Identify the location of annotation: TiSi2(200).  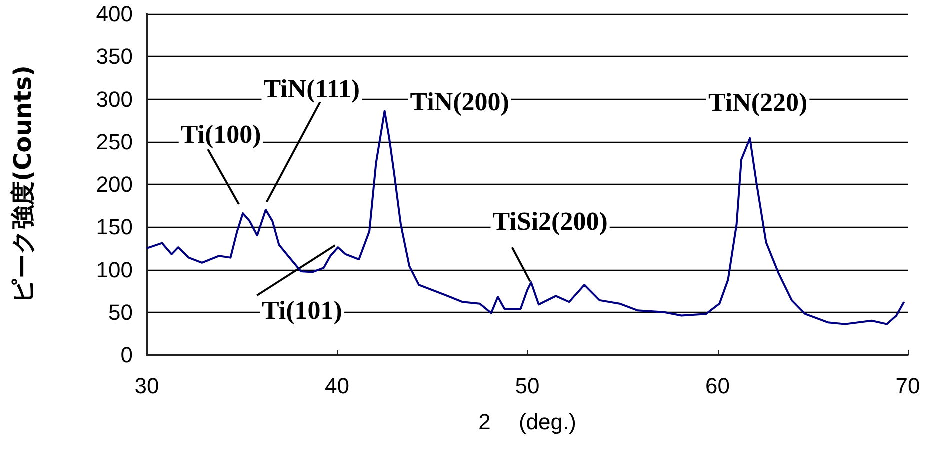
(550, 221).